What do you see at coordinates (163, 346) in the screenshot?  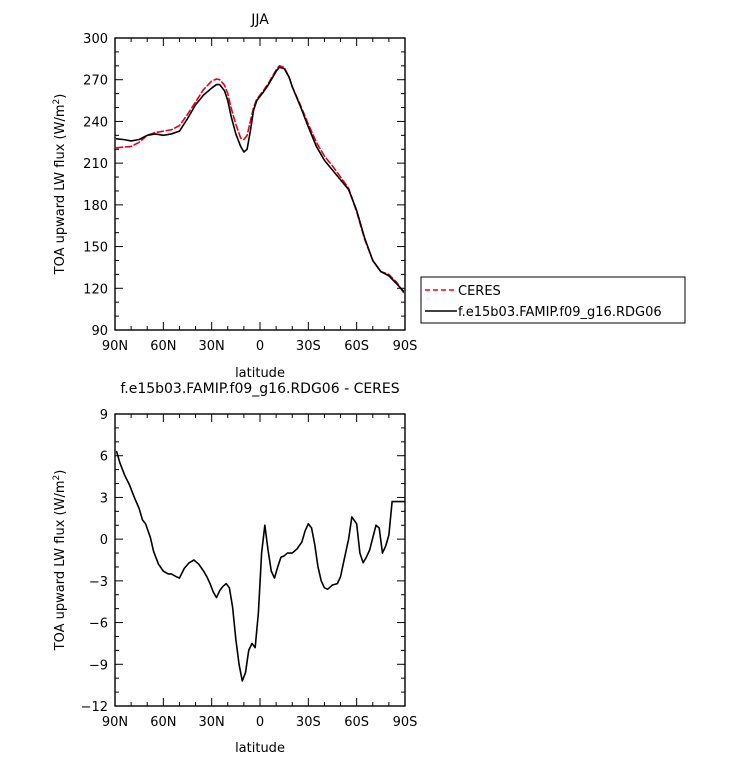 I see `top-x-tick-label: 60N` at bounding box center [163, 346].